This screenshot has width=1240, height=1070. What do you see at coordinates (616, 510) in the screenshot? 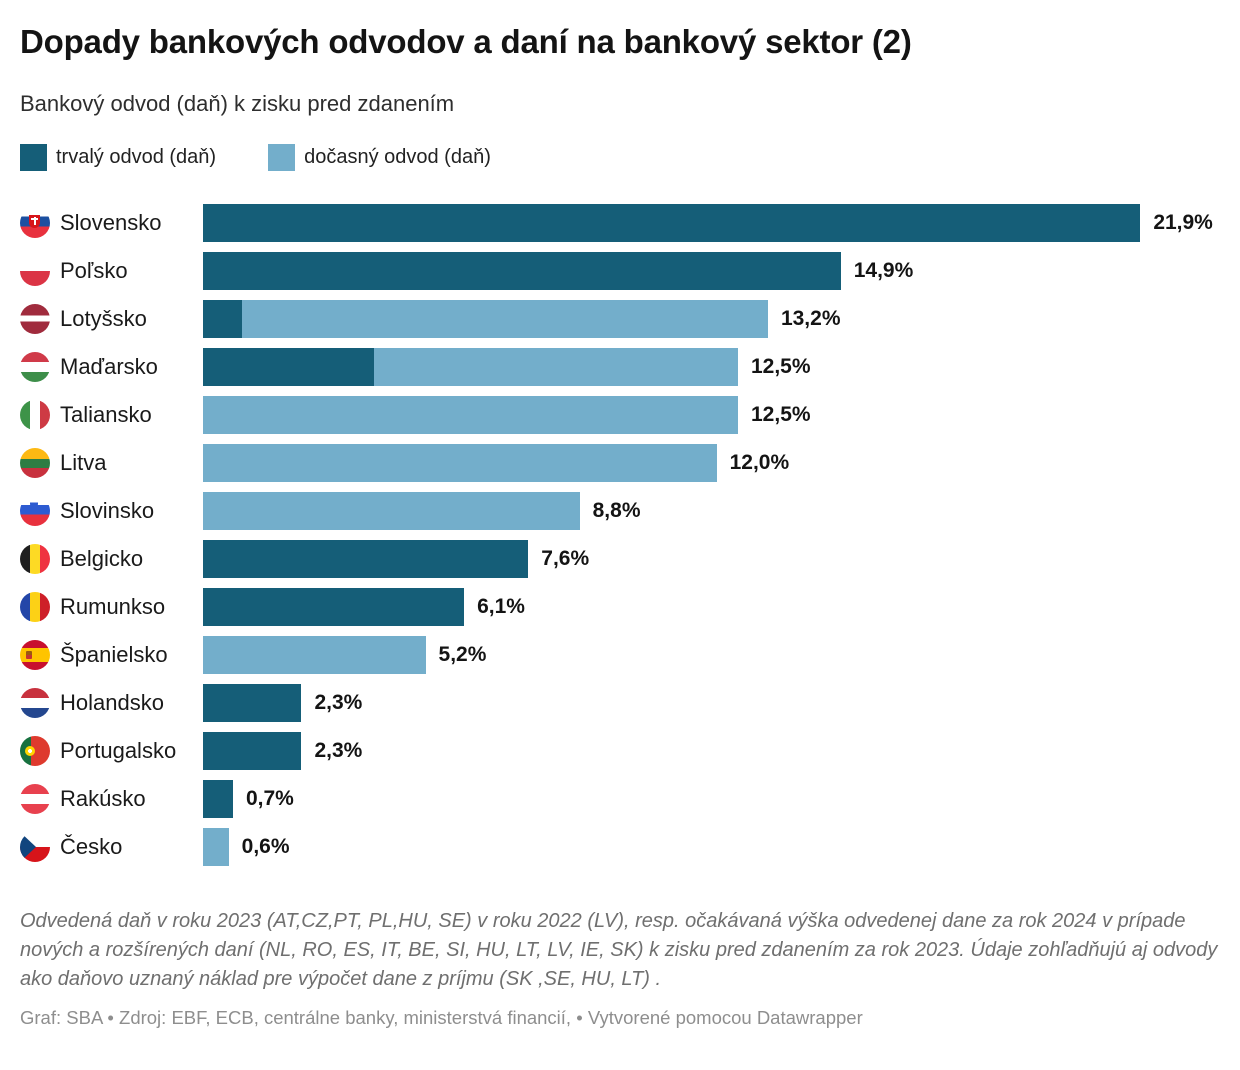
I see `value-label: 8,8%` at bounding box center [616, 510].